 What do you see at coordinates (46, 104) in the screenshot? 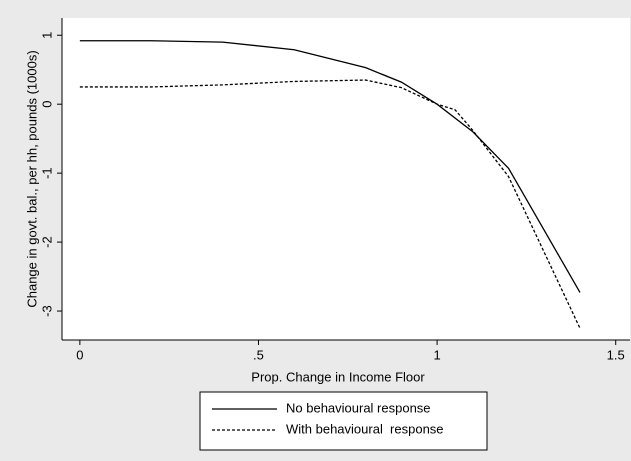
I see `y-tick-label: 0` at bounding box center [46, 104].